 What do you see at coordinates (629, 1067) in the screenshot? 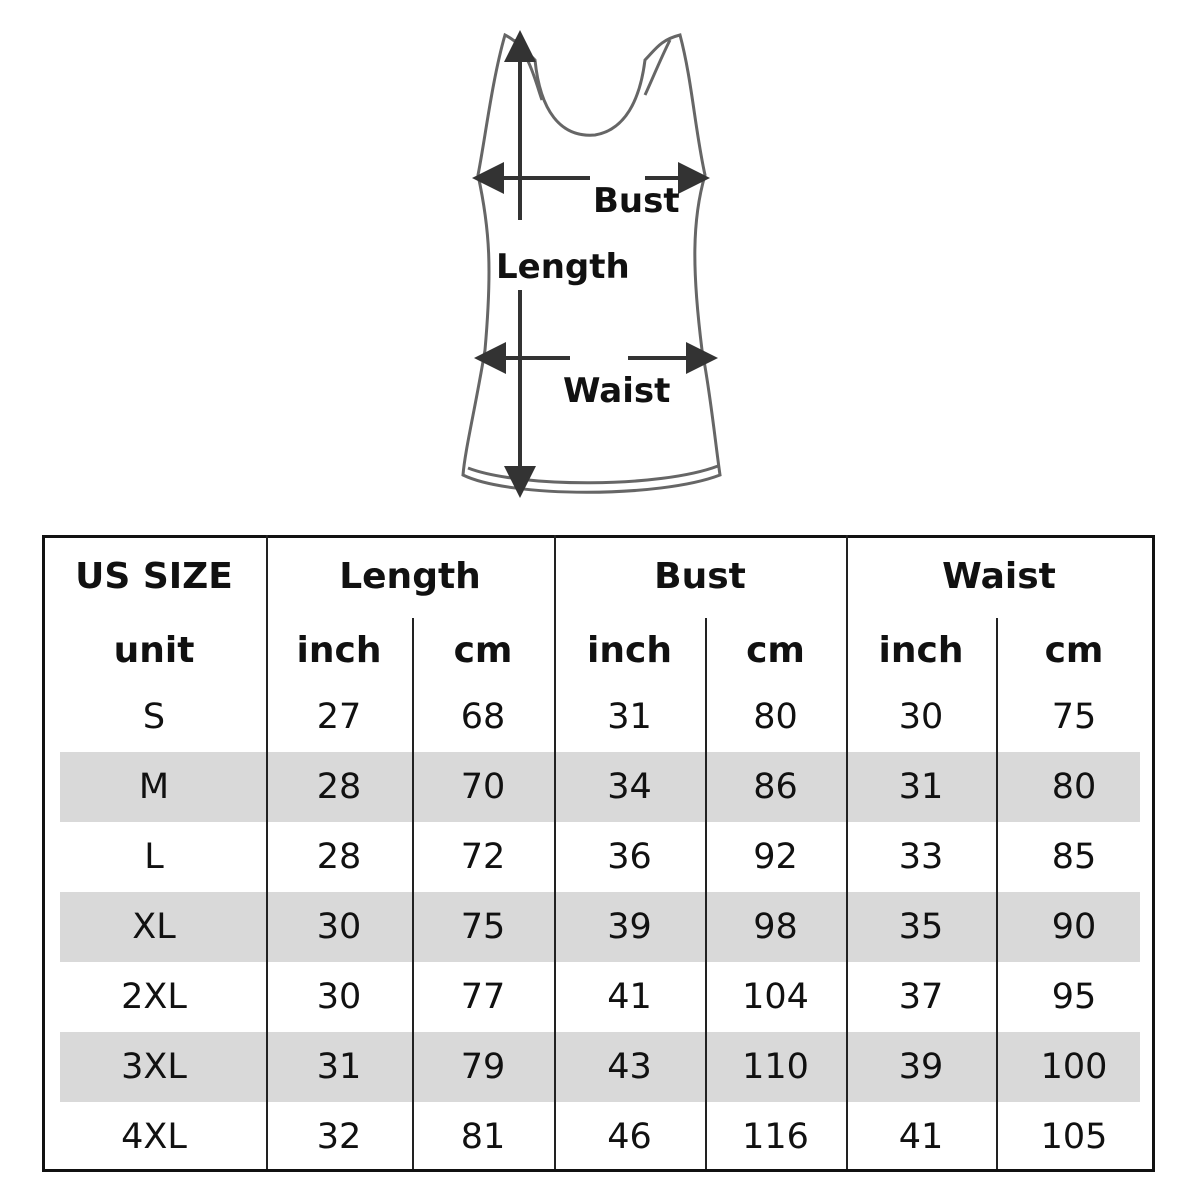
I see `value-cell: 43` at bounding box center [629, 1067].